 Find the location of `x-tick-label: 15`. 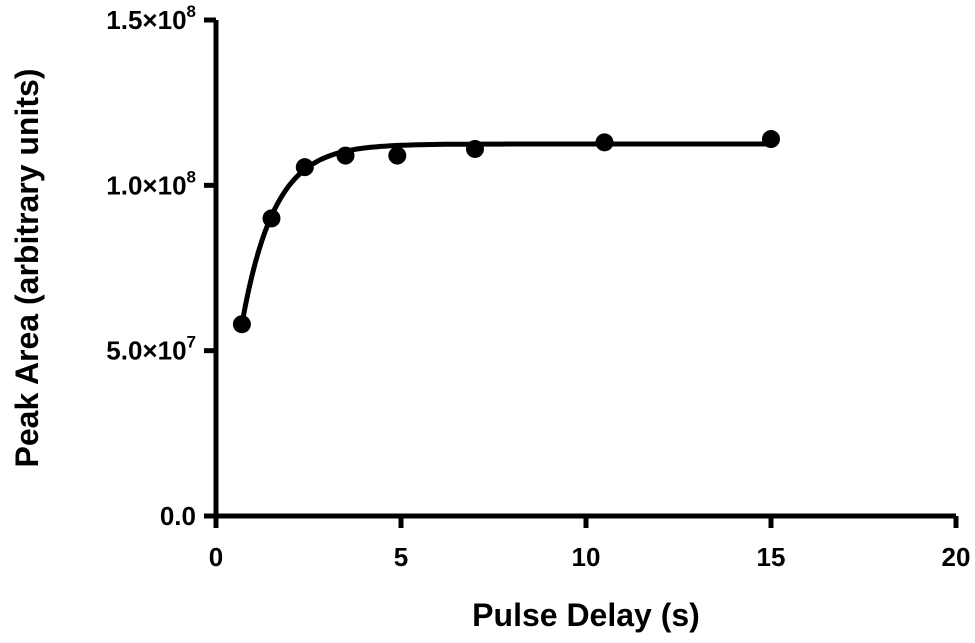

x-tick-label: 15 is located at coordinates (771, 557).